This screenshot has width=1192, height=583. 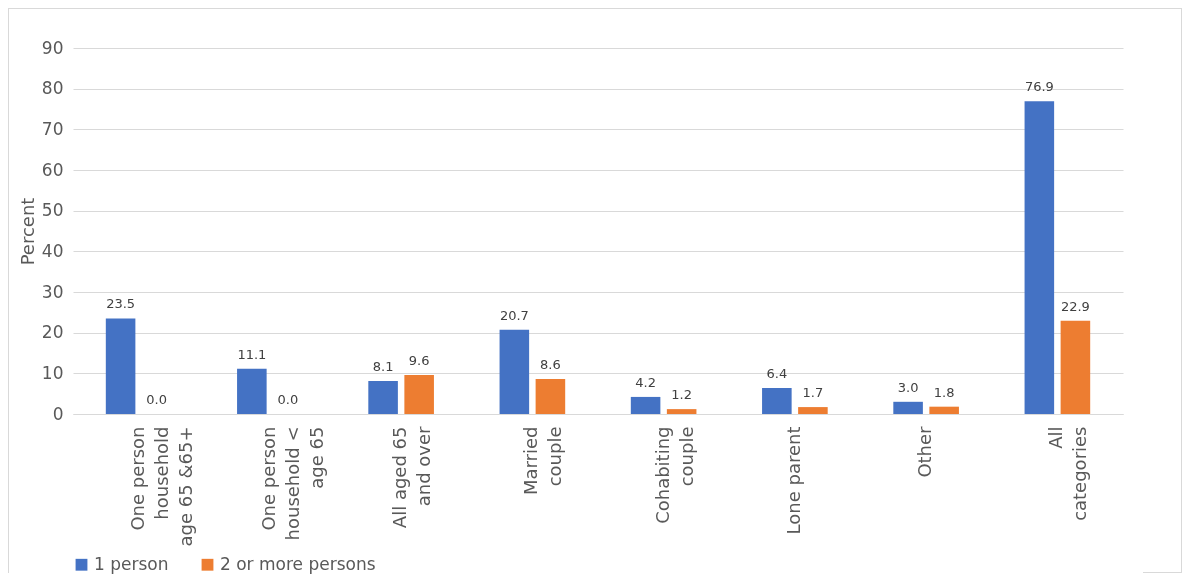 I want to click on legend-label: 1 person, so click(x=131, y=563).